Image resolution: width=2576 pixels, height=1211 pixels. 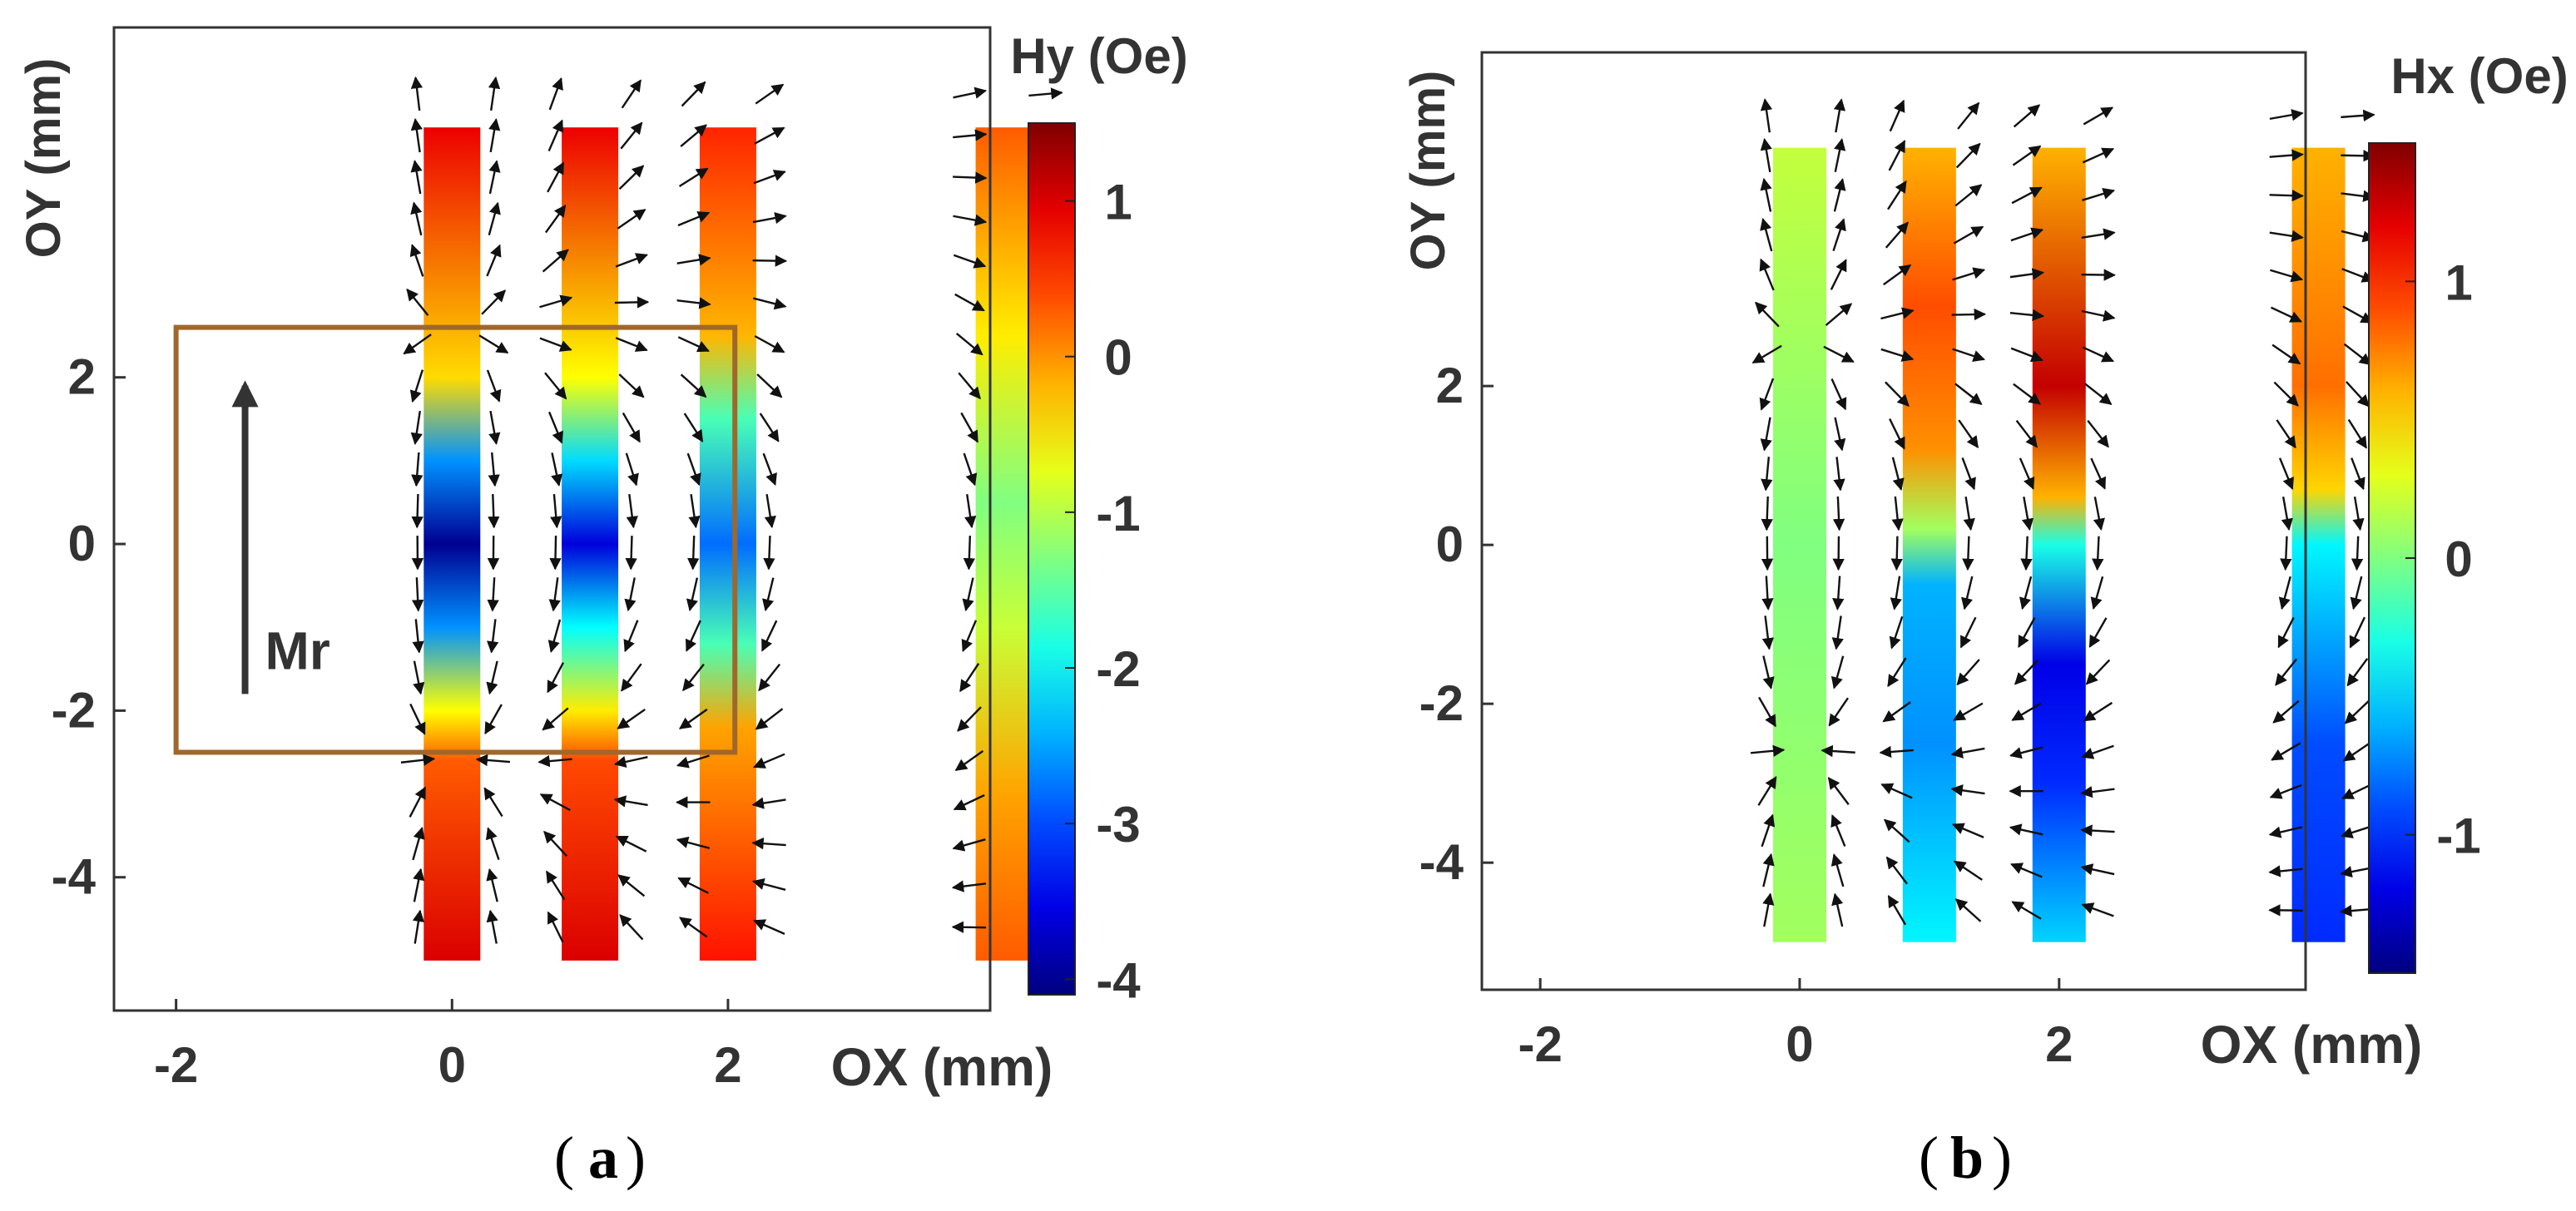 What do you see at coordinates (89, 627) in the screenshot?
I see `panel-a-y-ticks: -4 -2 0 2` at bounding box center [89, 627].